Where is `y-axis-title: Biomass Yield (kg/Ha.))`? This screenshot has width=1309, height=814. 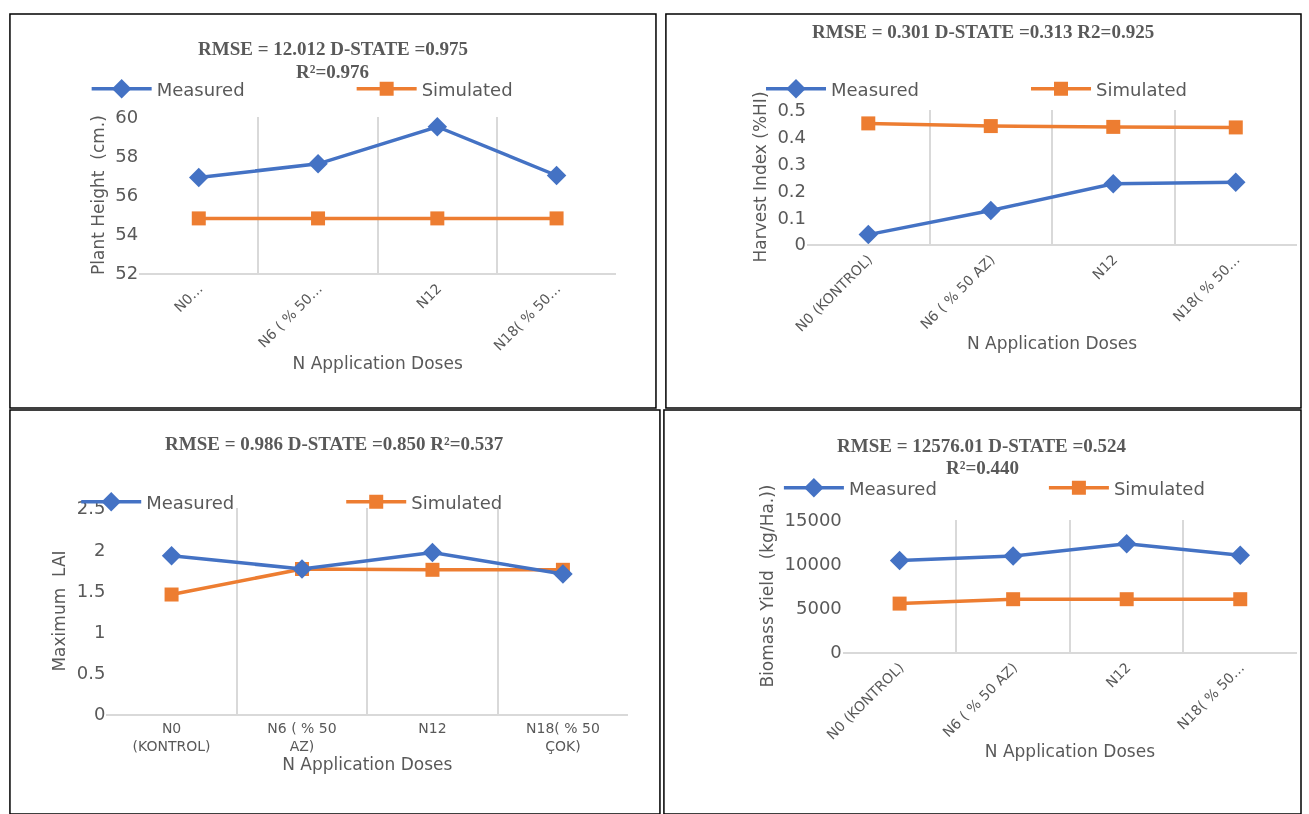 y-axis-title: Biomass Yield (kg/Ha.)) is located at coordinates (767, 586).